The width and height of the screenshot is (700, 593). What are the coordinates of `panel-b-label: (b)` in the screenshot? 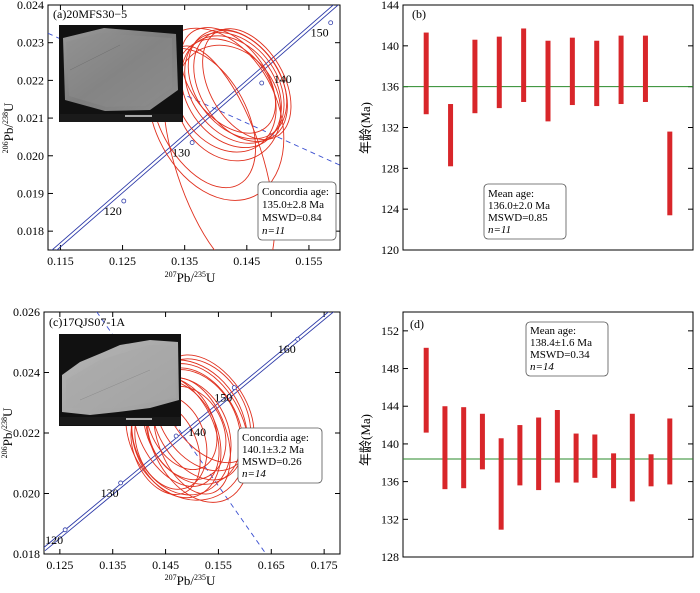 It's located at (419, 14).